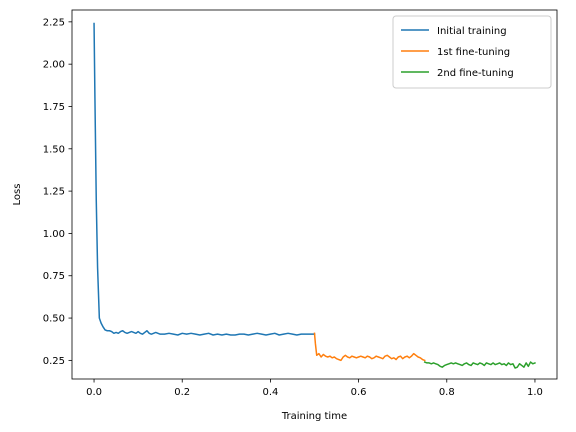  What do you see at coordinates (472, 31) in the screenshot?
I see `legend-label: Initial training` at bounding box center [472, 31].